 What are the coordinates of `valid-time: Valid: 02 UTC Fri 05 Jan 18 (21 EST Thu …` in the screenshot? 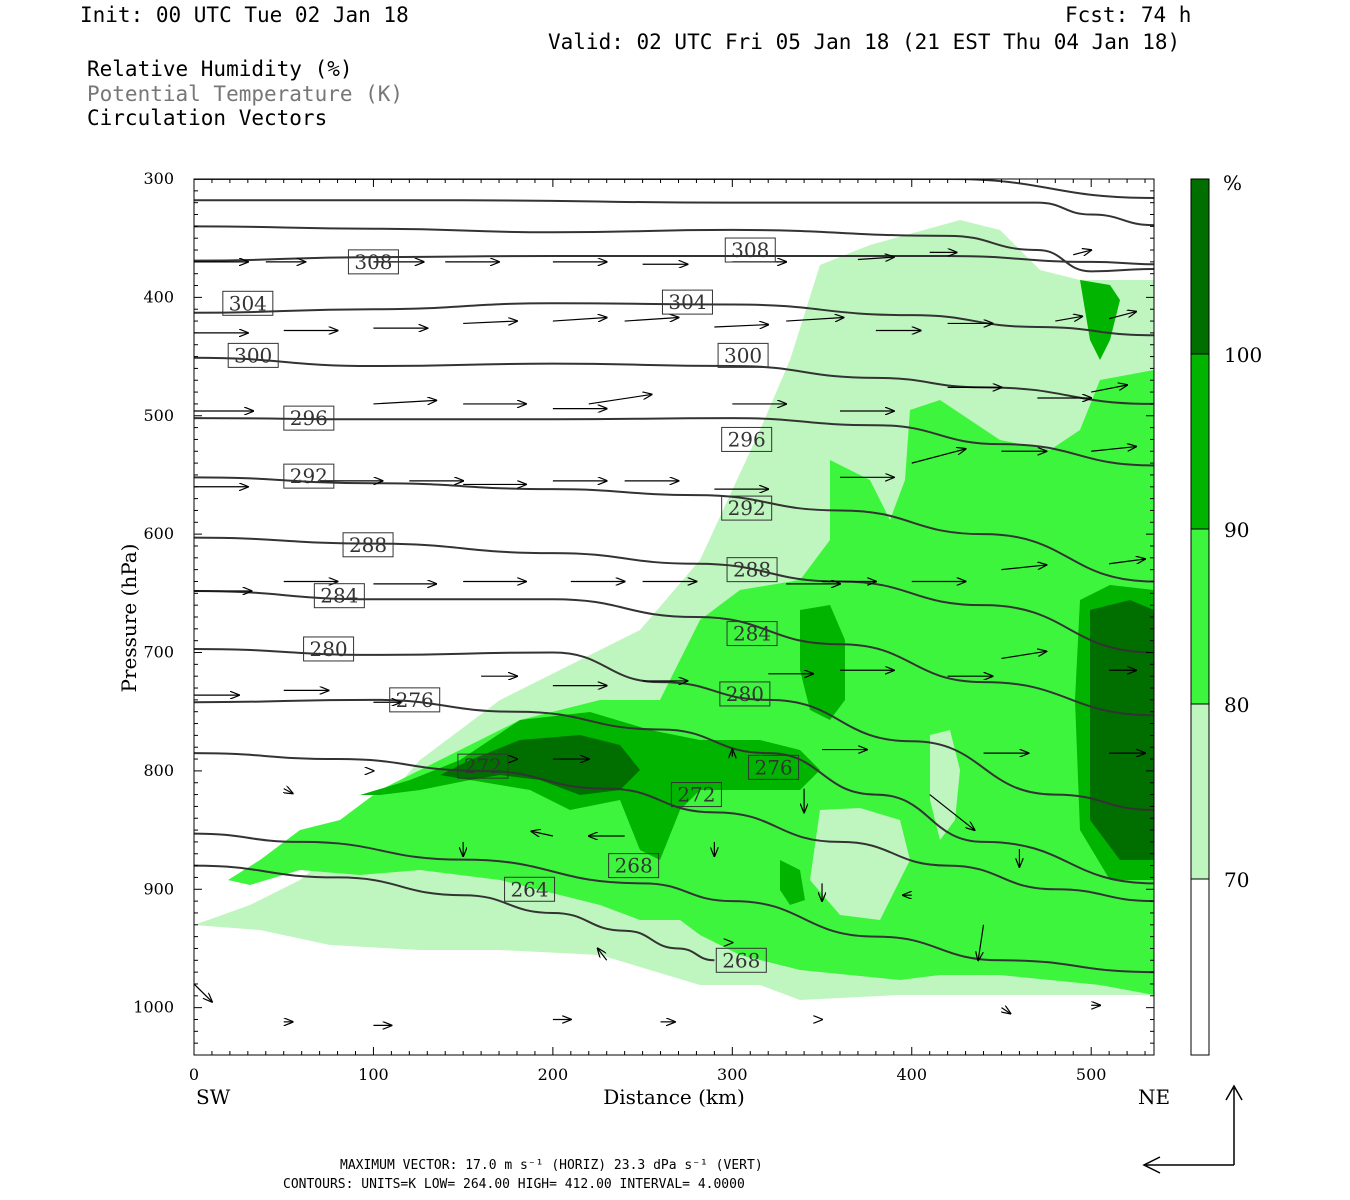 It's located at (864, 42).